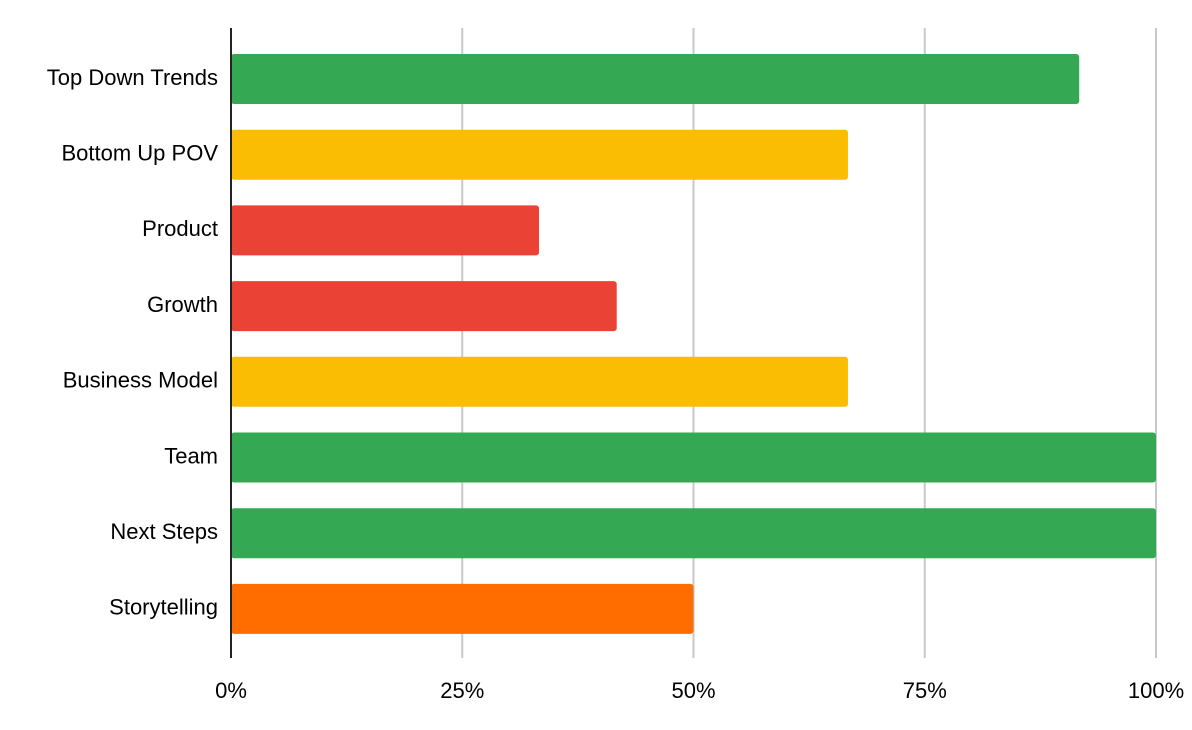 The height and width of the screenshot is (730, 1192). Describe the element at coordinates (180, 228) in the screenshot. I see `category-label: Product` at that location.